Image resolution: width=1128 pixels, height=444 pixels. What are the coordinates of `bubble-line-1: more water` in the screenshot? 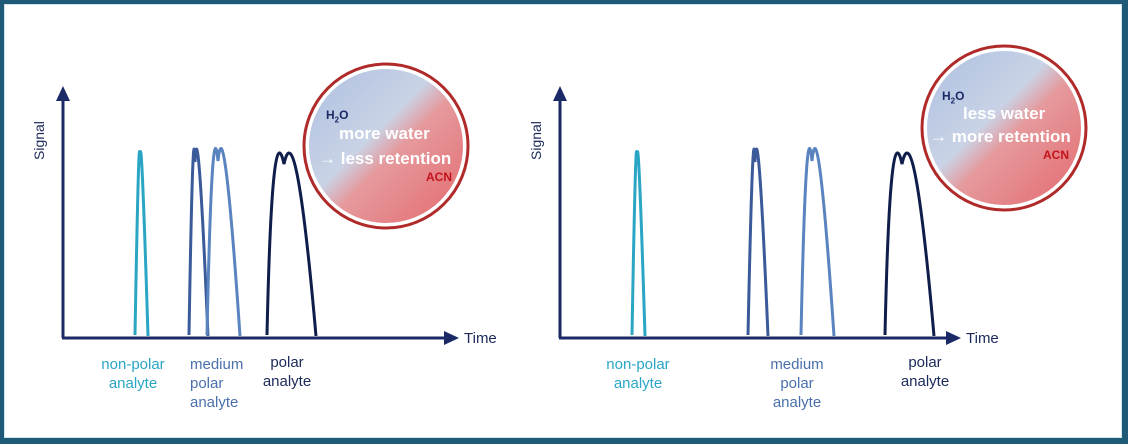 It's located at (384, 133).